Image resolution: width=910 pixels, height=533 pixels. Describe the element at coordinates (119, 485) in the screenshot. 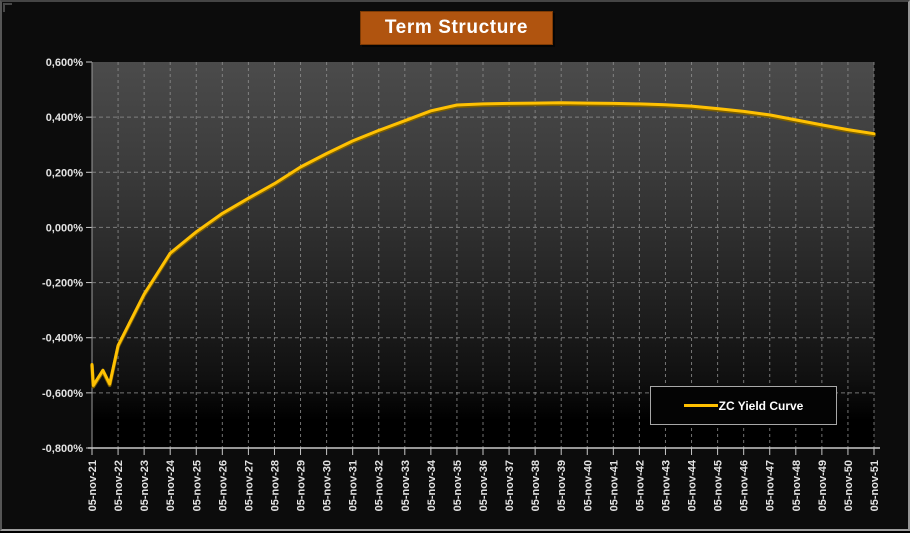

I see `x-tick-label: 05-nov-22` at that location.